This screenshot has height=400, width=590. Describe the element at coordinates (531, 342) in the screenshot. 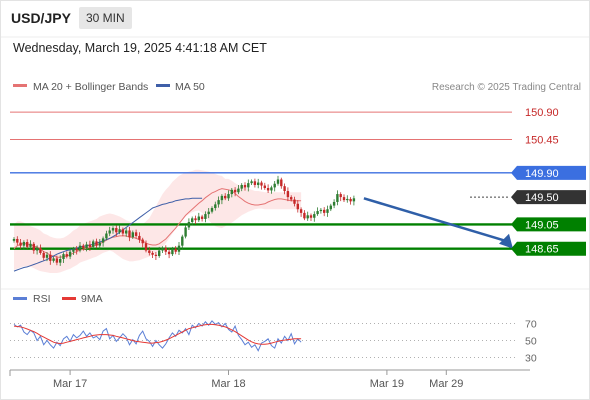

I see `rsi-tick-label: 50` at that location.